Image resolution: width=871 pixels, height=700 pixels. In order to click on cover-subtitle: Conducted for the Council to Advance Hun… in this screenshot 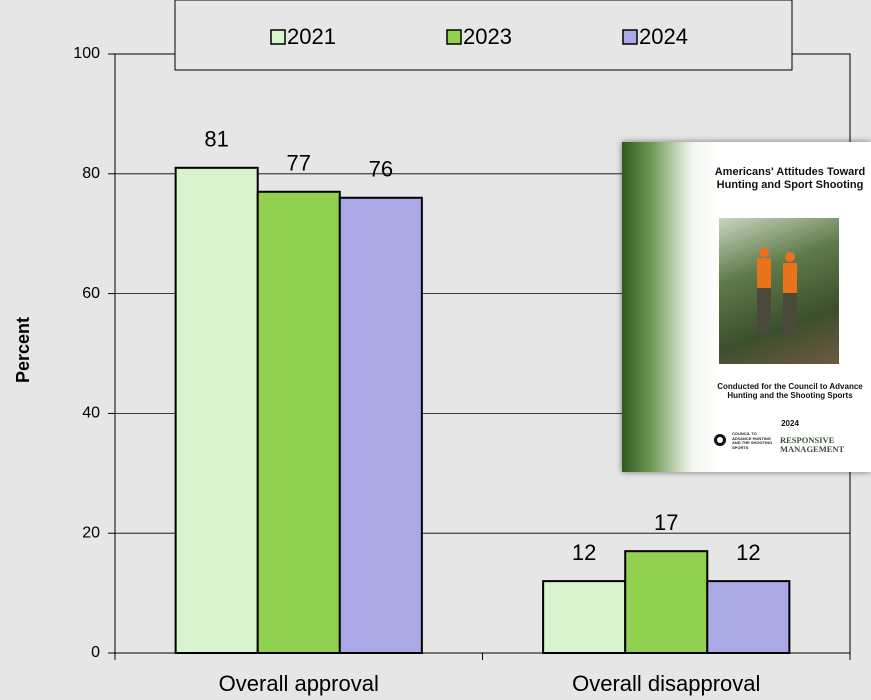, I will do `click(790, 391)`.